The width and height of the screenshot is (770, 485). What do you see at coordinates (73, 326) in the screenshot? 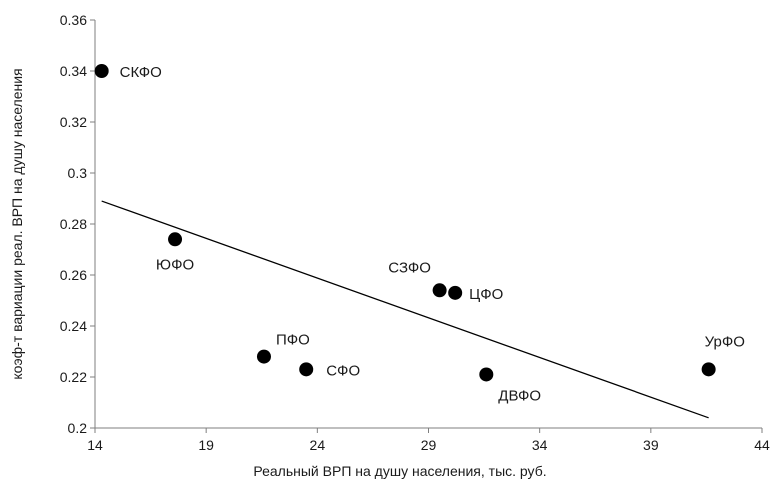
I see `y-tick-label: 0.24` at bounding box center [73, 326].